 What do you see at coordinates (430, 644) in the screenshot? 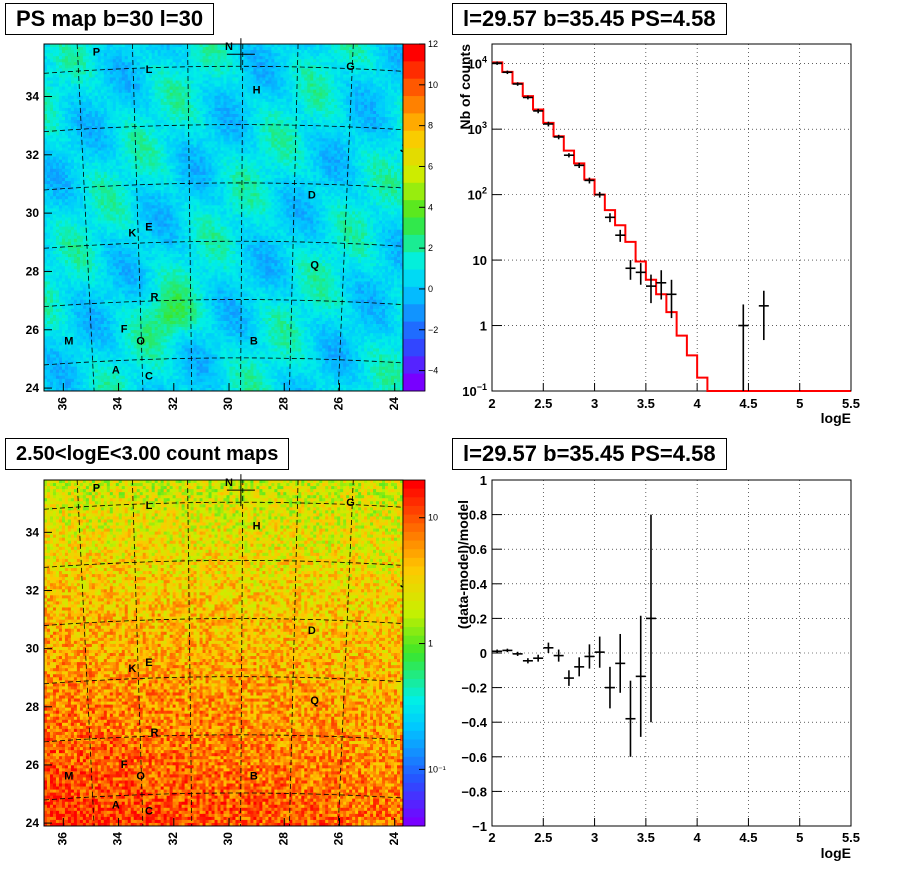
I see `colorbar-tick-label: 1` at bounding box center [430, 644].